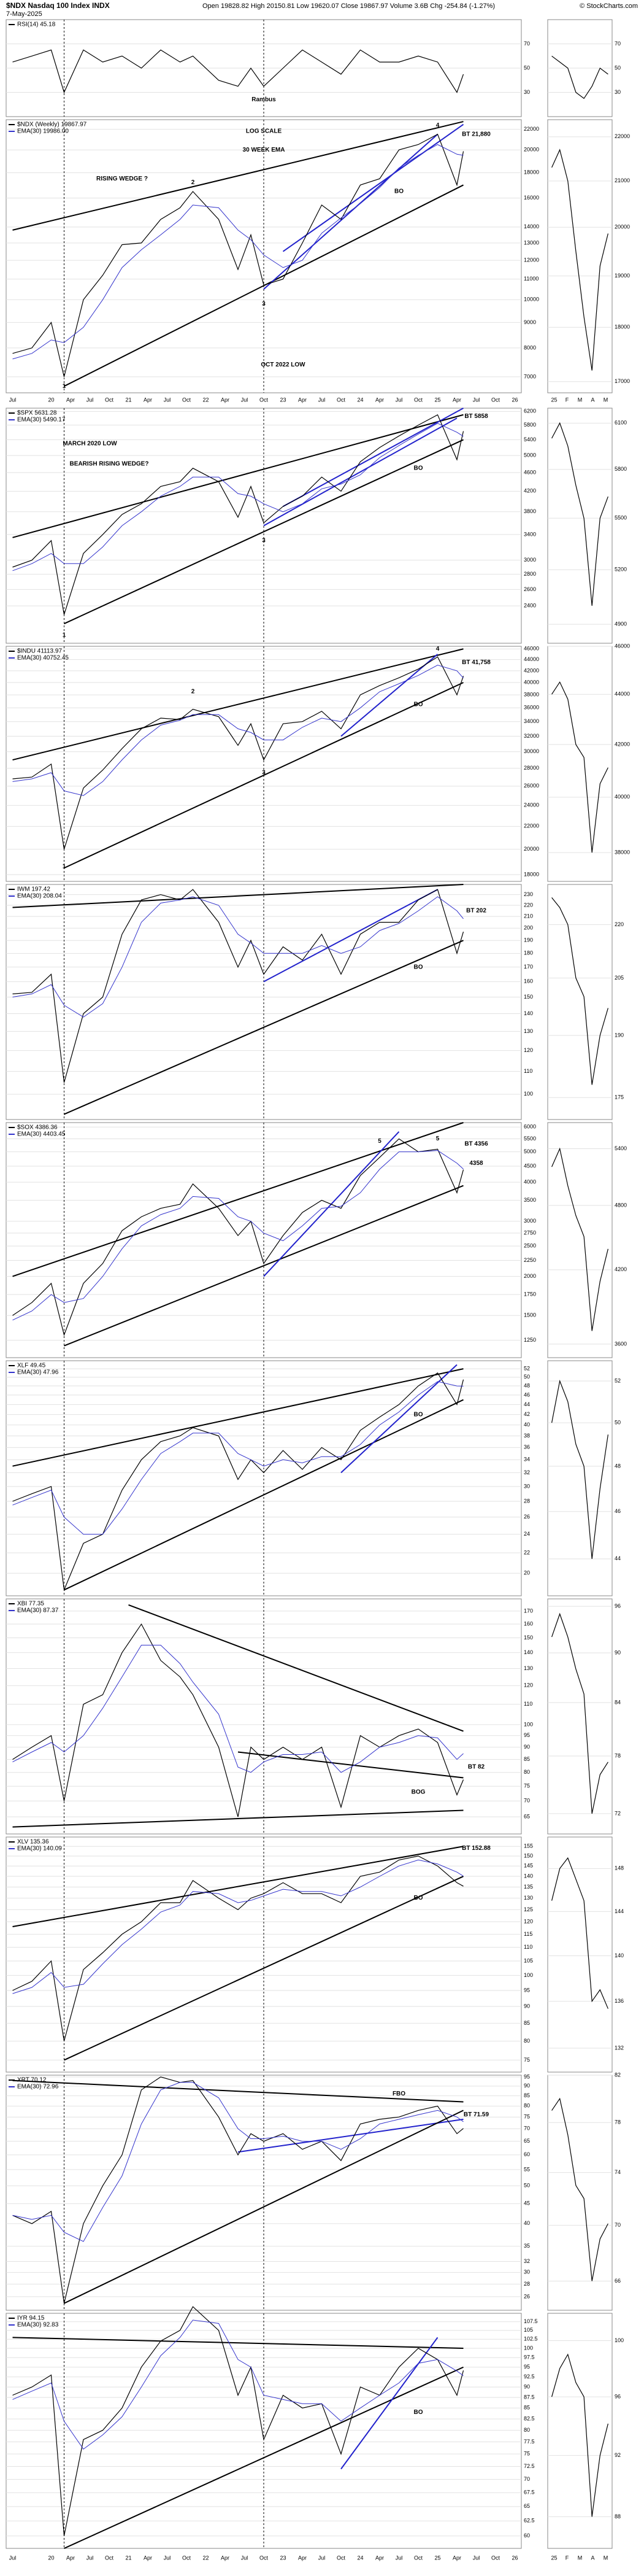 The image size is (644, 2576). I want to click on annotation: BT 5858, so click(476, 416).